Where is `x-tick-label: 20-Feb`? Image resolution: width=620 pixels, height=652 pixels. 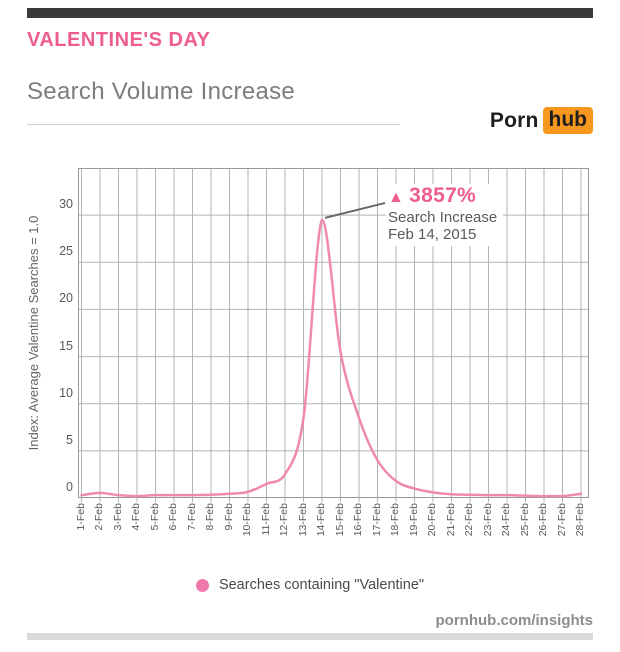
x-tick-label: 20-Feb is located at coordinates (432, 520).